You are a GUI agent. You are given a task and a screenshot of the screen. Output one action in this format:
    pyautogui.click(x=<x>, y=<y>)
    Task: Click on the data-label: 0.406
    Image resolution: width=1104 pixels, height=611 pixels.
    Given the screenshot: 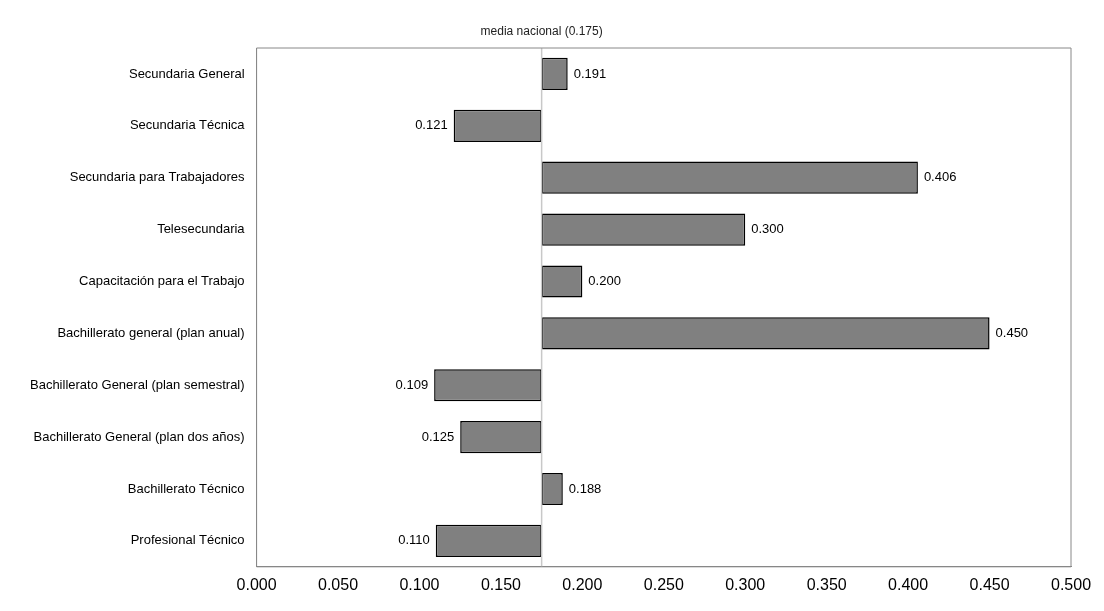 What is the action you would take?
    pyautogui.click(x=940, y=177)
    